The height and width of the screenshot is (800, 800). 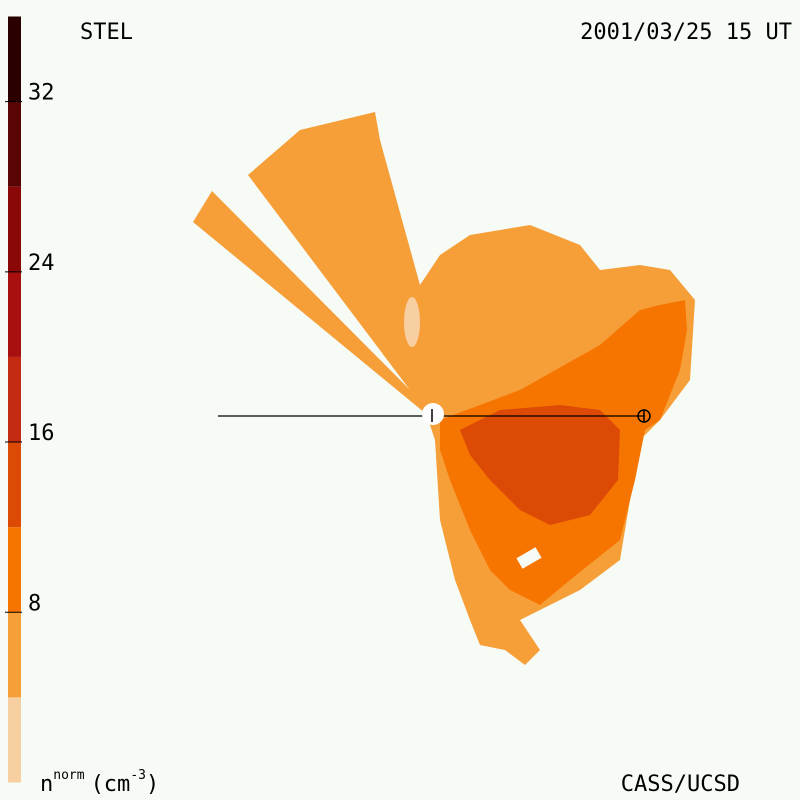 I want to click on colorbar-label: nnorm (cm-3), so click(x=99, y=783).